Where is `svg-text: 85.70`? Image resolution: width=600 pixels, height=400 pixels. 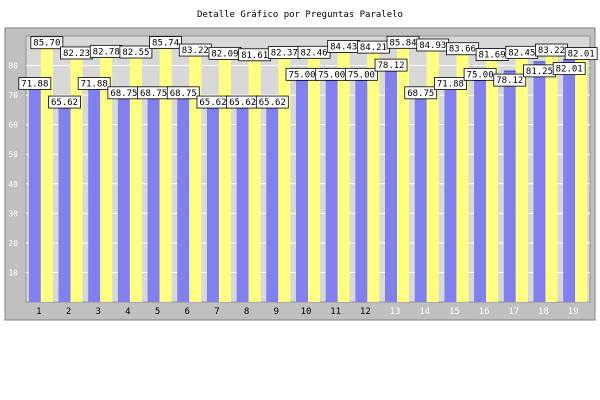 svg-text: 85.70 is located at coordinates (46, 44).